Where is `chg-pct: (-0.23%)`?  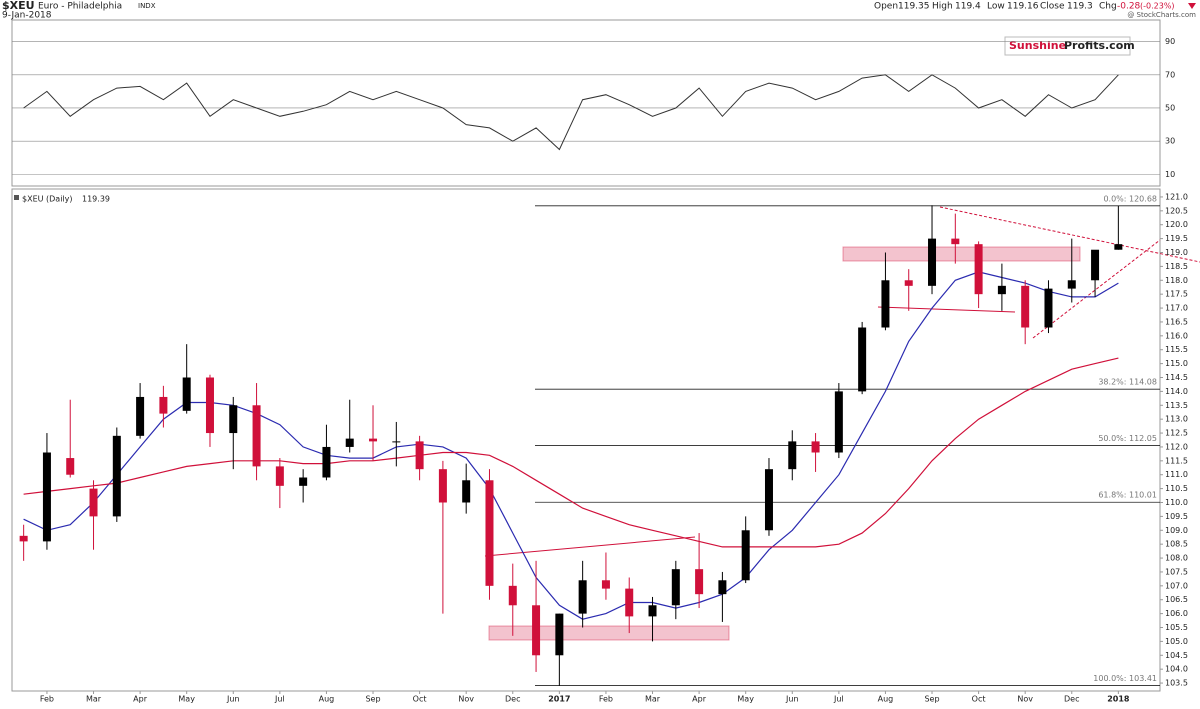
chg-pct: (-0.23%) is located at coordinates (1157, 6).